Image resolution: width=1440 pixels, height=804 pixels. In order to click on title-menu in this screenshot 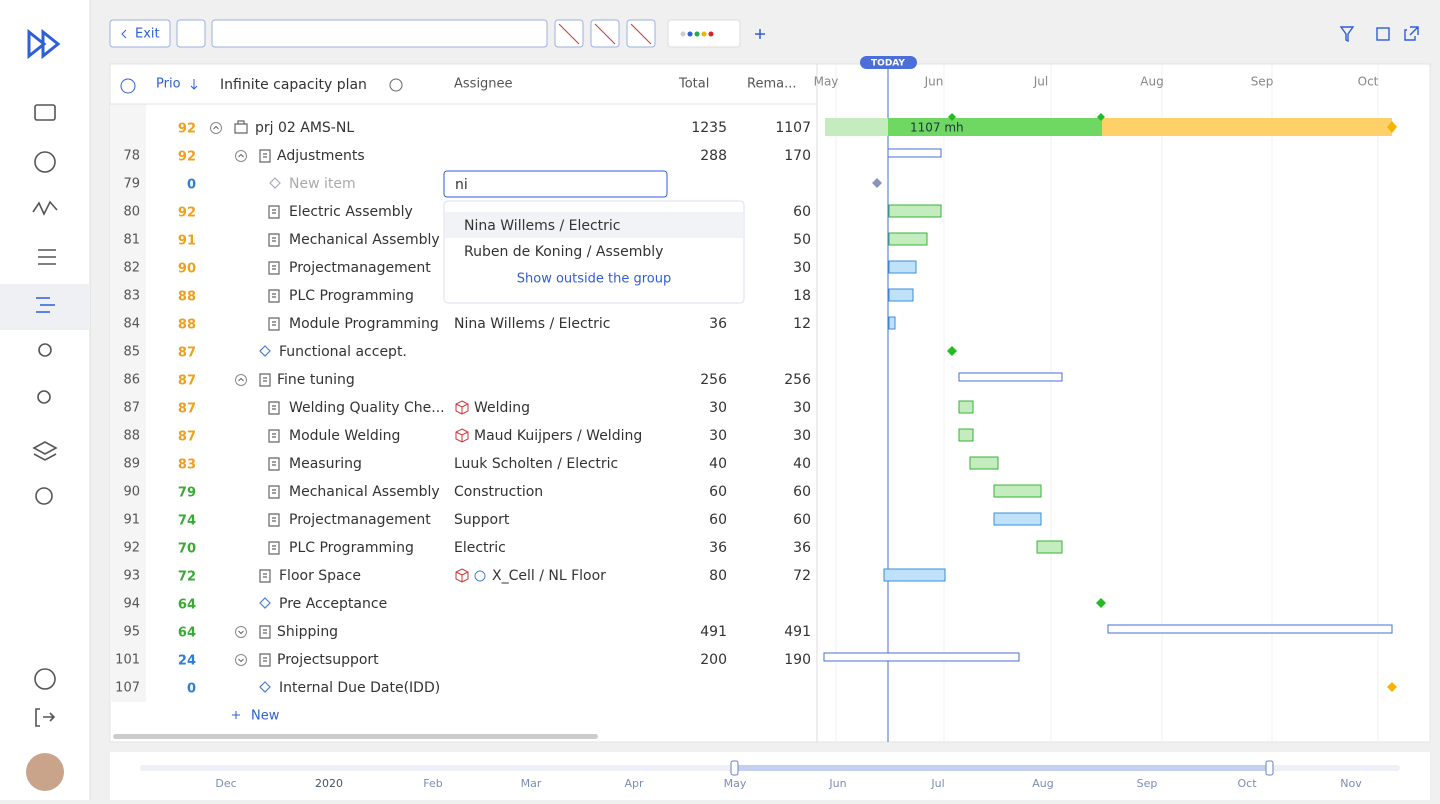, I will do `click(396, 85)`.